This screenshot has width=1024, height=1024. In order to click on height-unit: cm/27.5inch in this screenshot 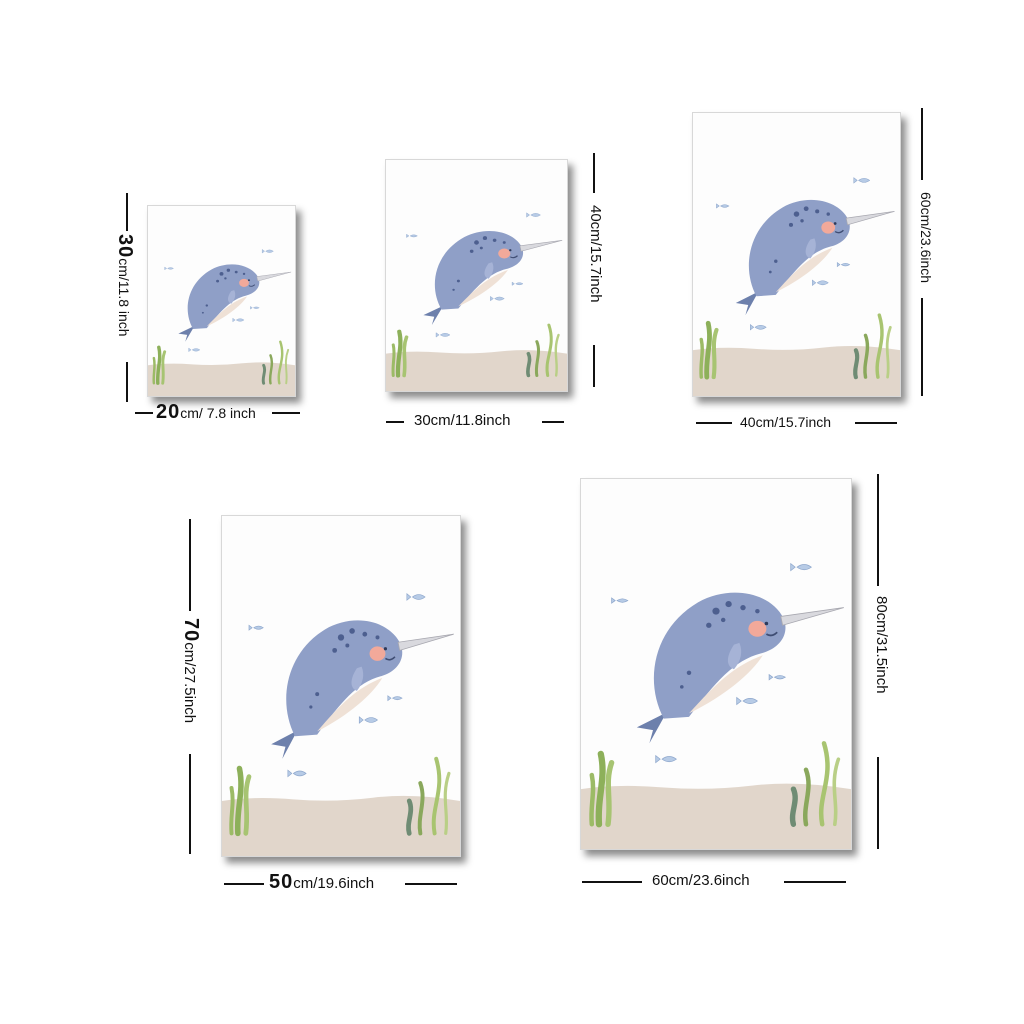, I will do `click(189, 683)`.